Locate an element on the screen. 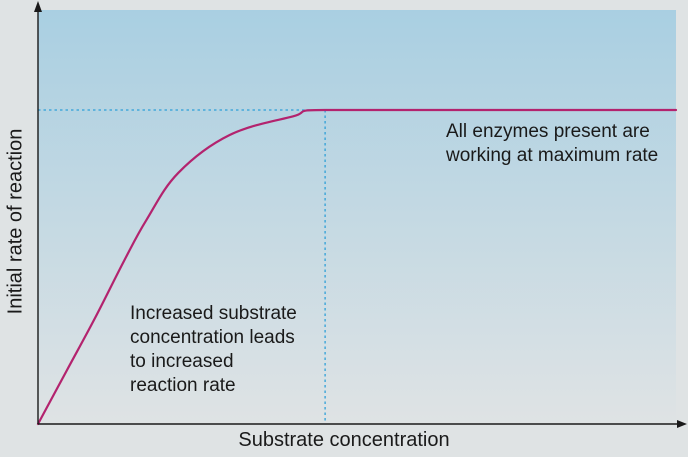  x-axis-arrowhead is located at coordinates (682, 424).